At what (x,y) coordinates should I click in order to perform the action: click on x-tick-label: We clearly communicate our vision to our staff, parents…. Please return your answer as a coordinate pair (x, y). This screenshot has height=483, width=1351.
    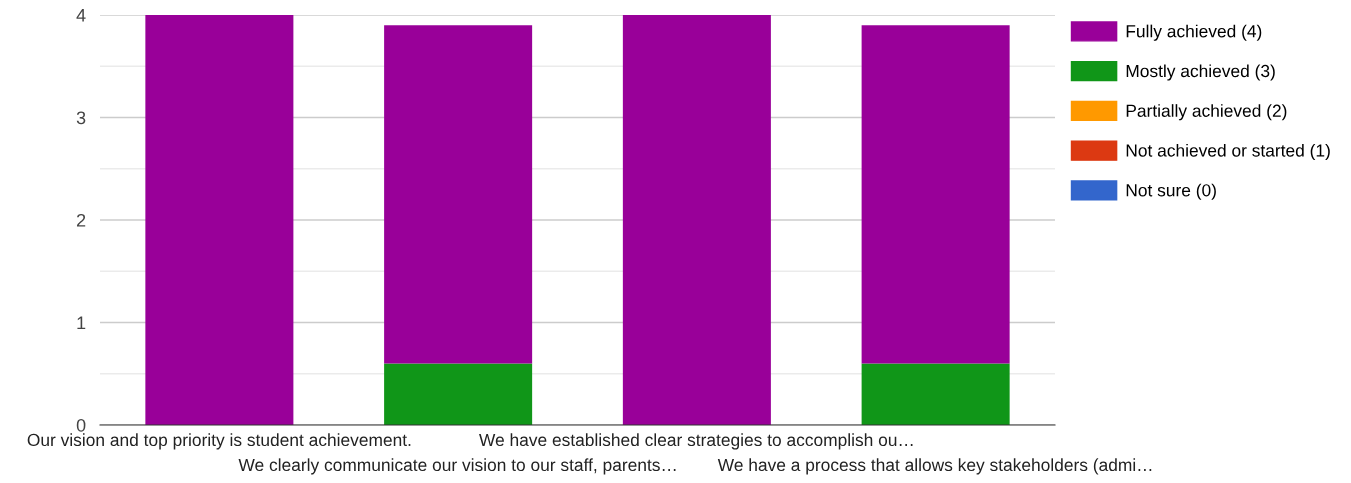
    Looking at the image, I should click on (457, 466).